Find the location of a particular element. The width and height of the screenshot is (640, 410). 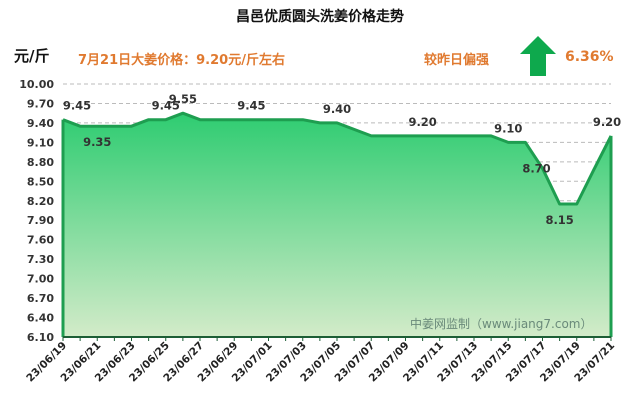

y-tick-label: 7.60 is located at coordinates (40, 240).